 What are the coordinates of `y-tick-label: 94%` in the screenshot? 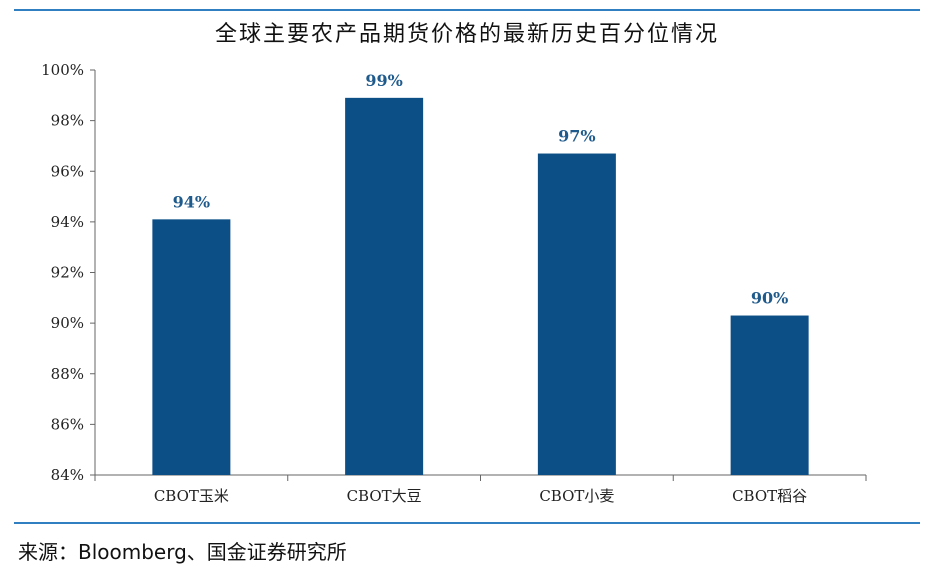 It's located at (67, 222).